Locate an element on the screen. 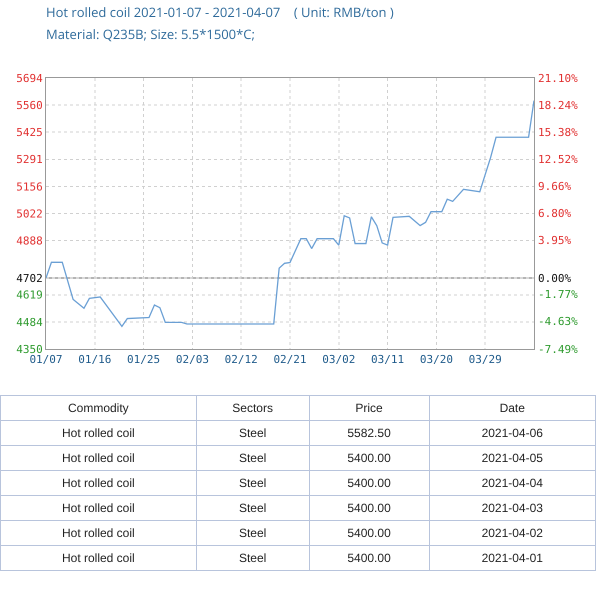 Image resolution: width=600 pixels, height=600 pixels. y-tick-label: 5425 is located at coordinates (29, 133).